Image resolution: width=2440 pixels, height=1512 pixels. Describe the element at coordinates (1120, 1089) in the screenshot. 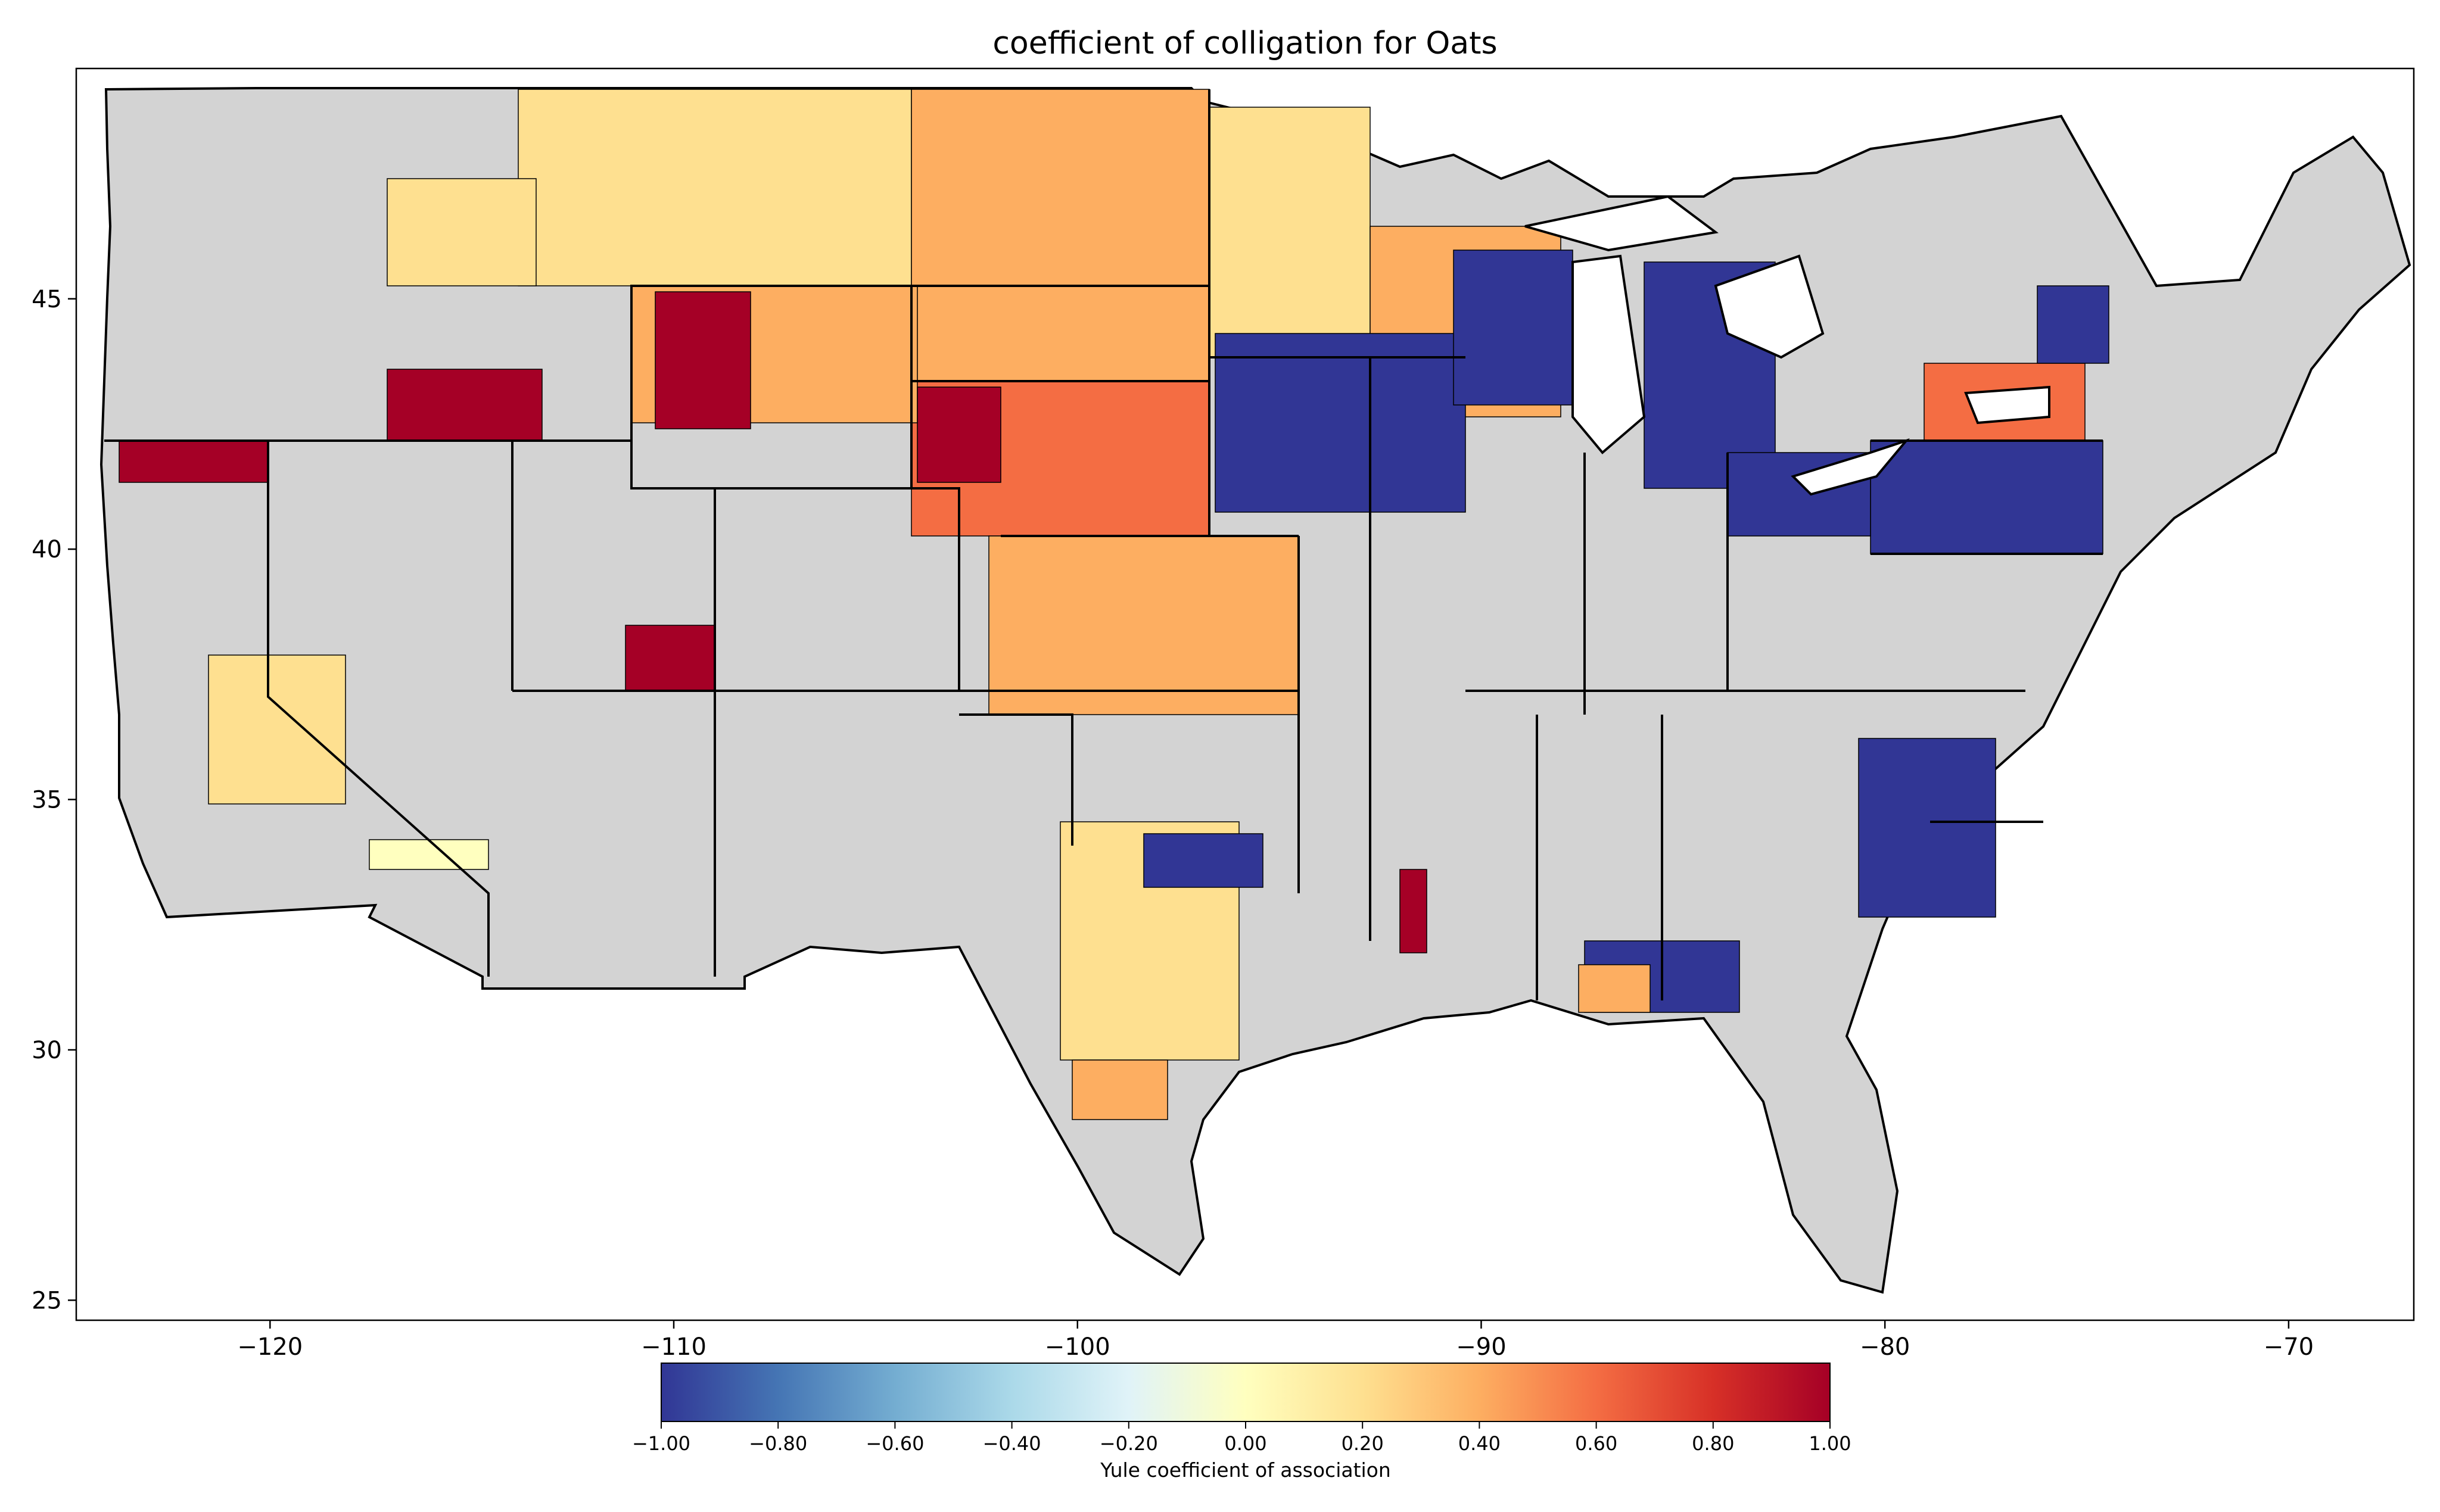

I see `county-region-texas-south` at that location.